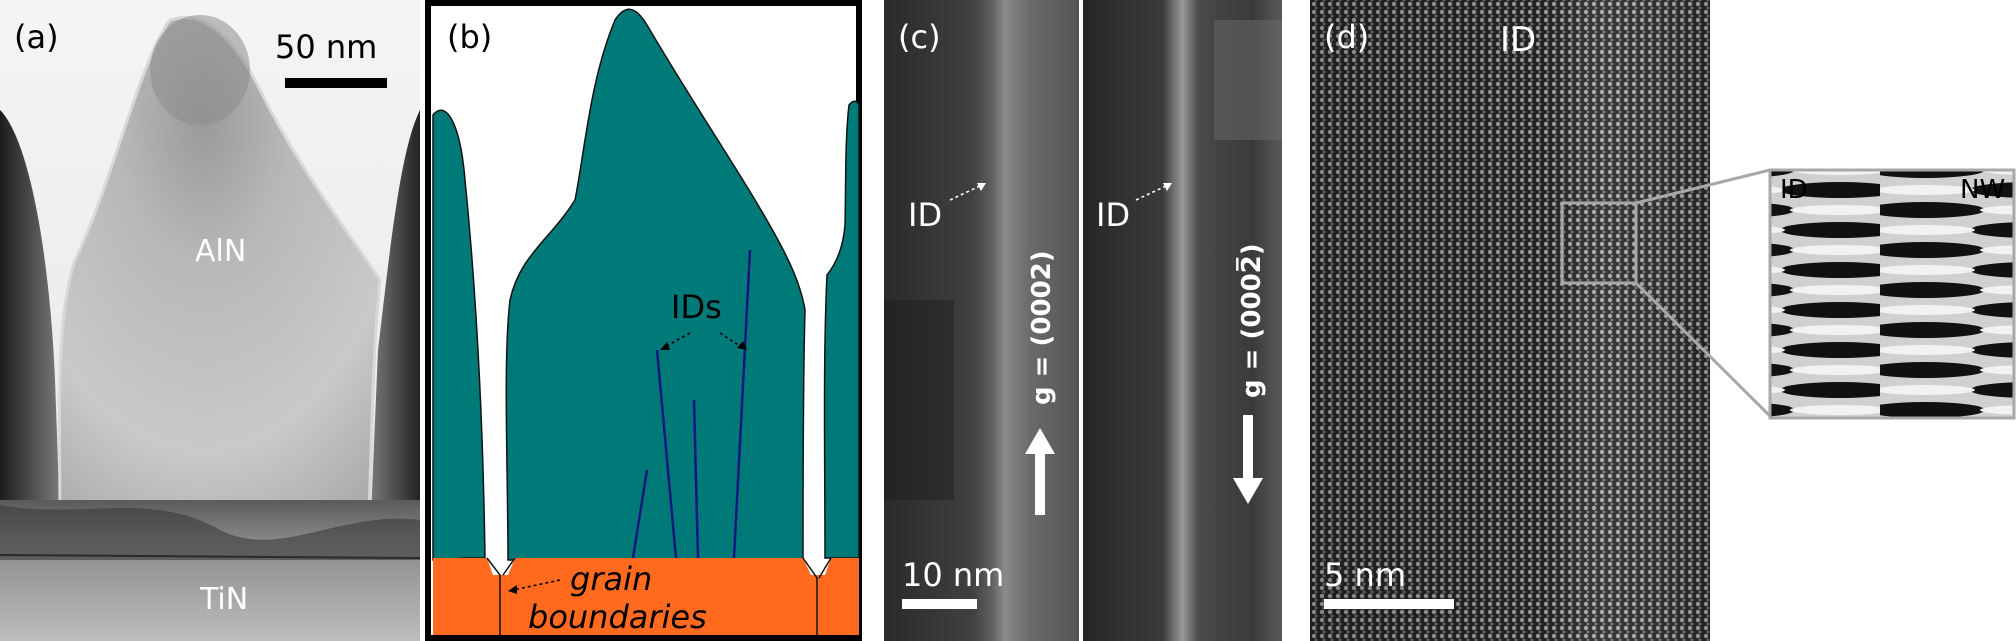 This screenshot has width=2016, height=641. What do you see at coordinates (1248, 447) in the screenshot?
I see `g-arrow-down-shaft` at bounding box center [1248, 447].